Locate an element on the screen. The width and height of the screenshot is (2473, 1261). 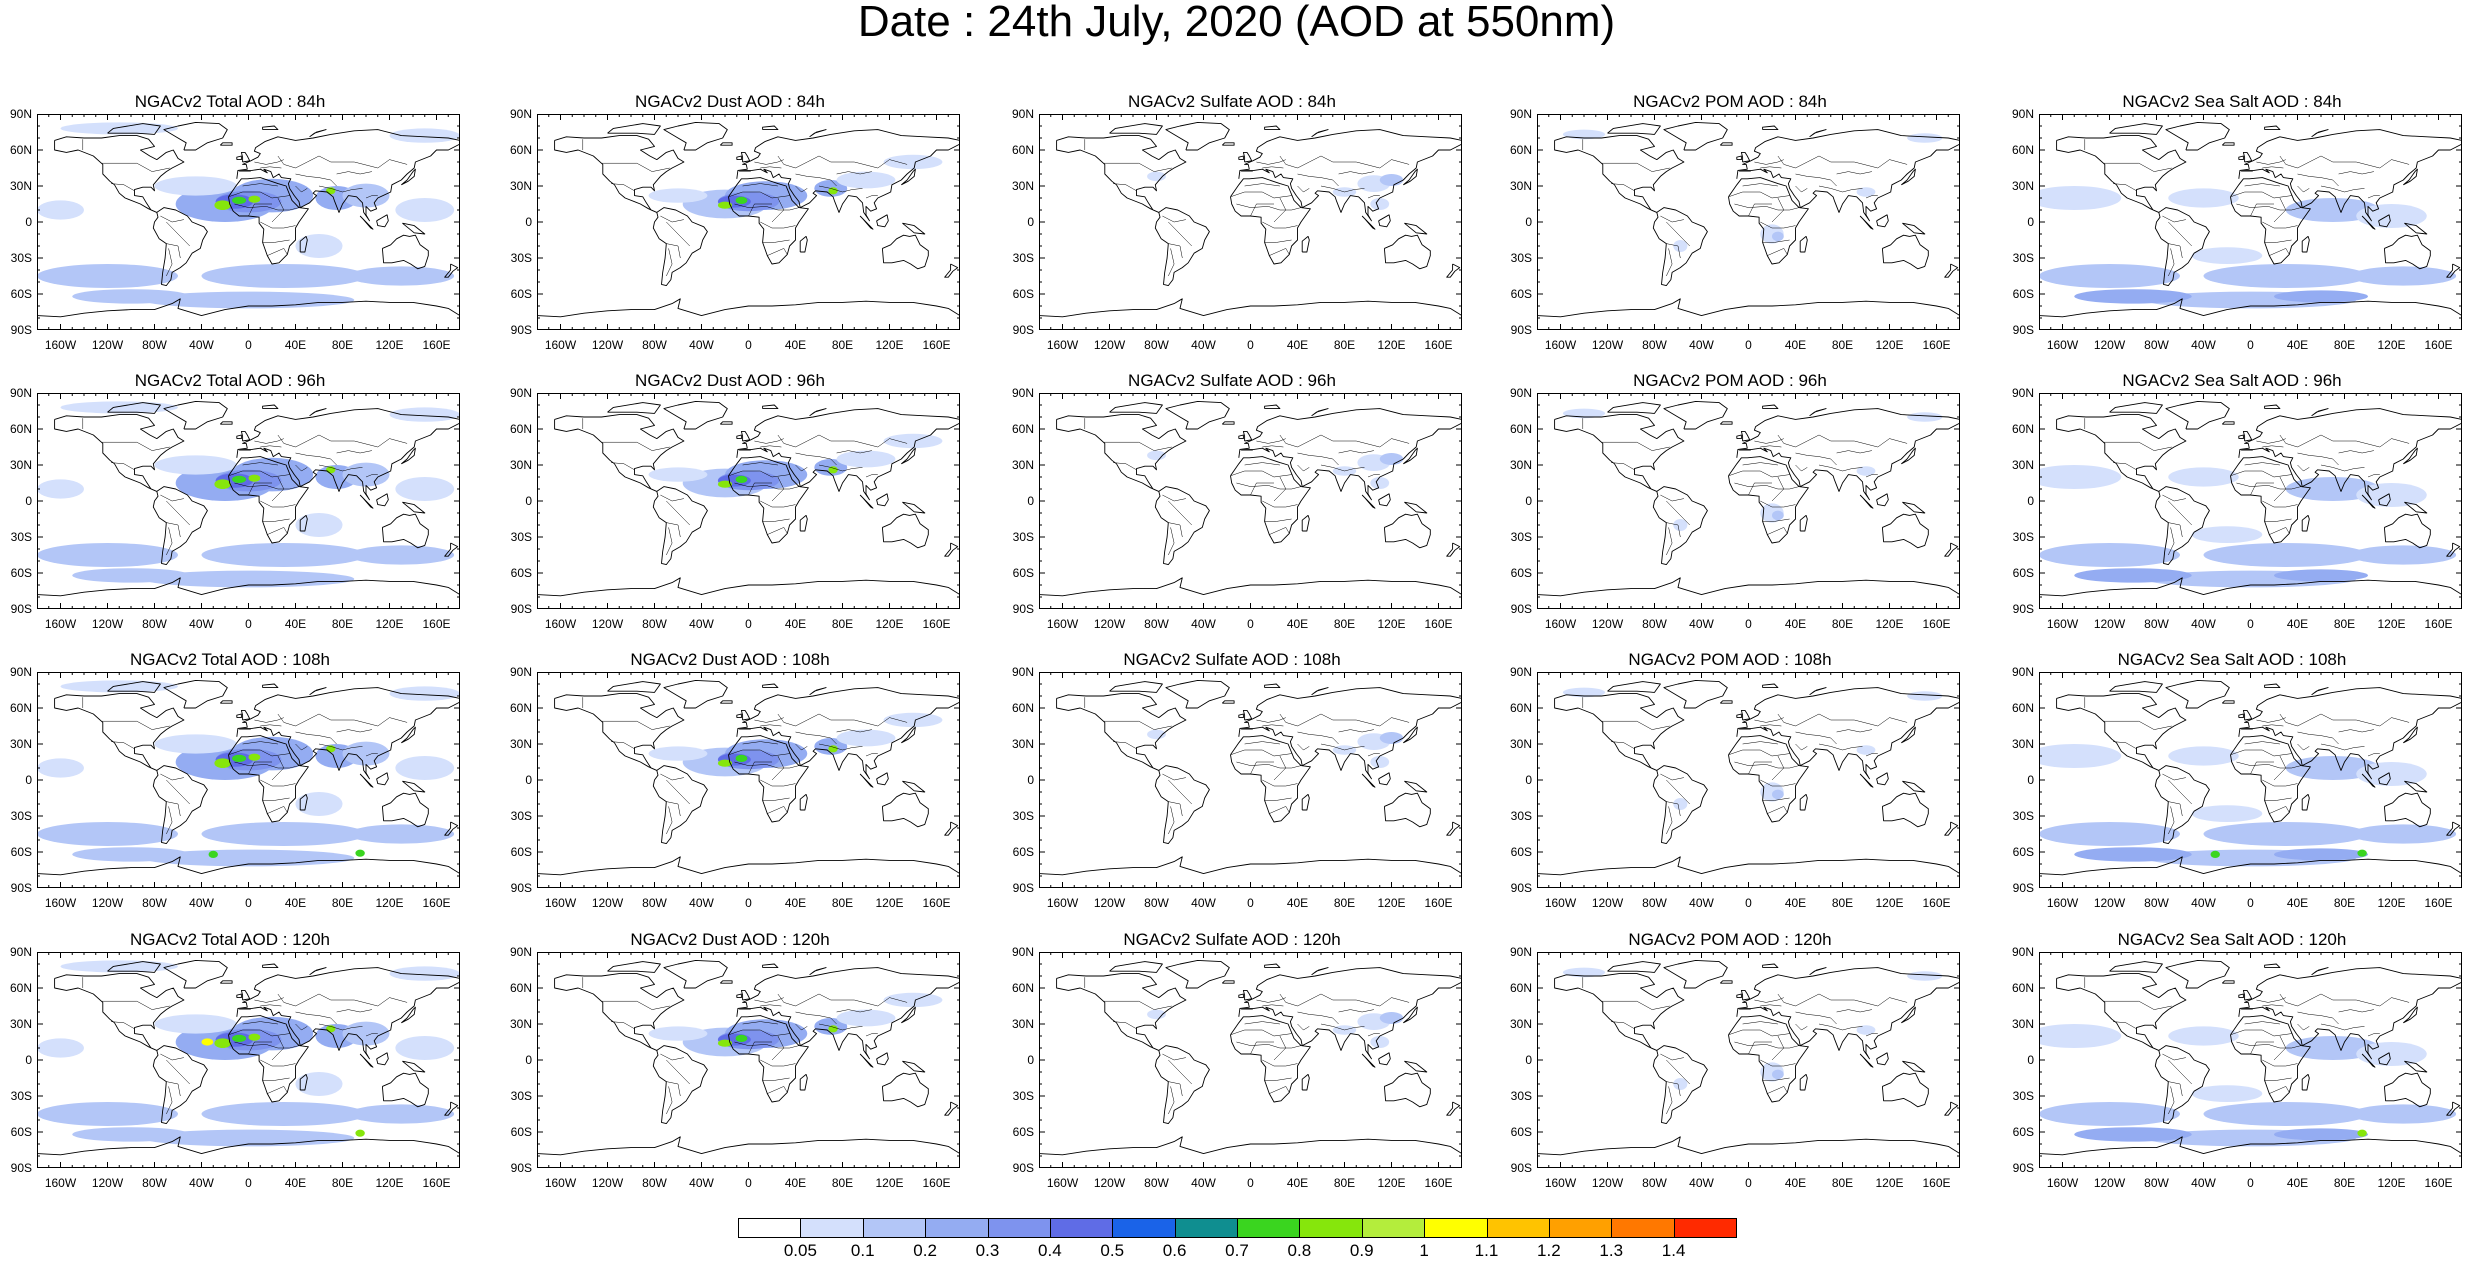
axis-ticks is located at coordinates (1250, 780).